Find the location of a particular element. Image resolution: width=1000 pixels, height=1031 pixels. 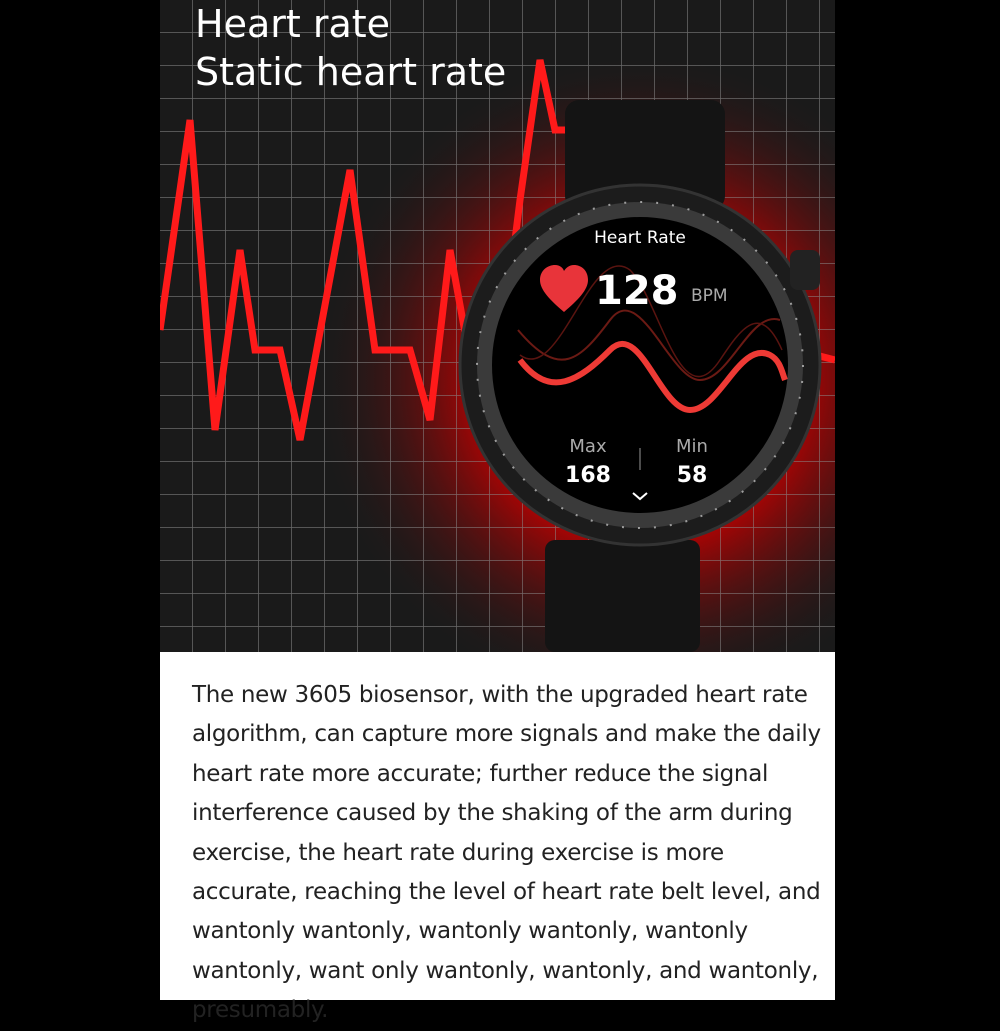

min-value: 58 is located at coordinates (692, 475).